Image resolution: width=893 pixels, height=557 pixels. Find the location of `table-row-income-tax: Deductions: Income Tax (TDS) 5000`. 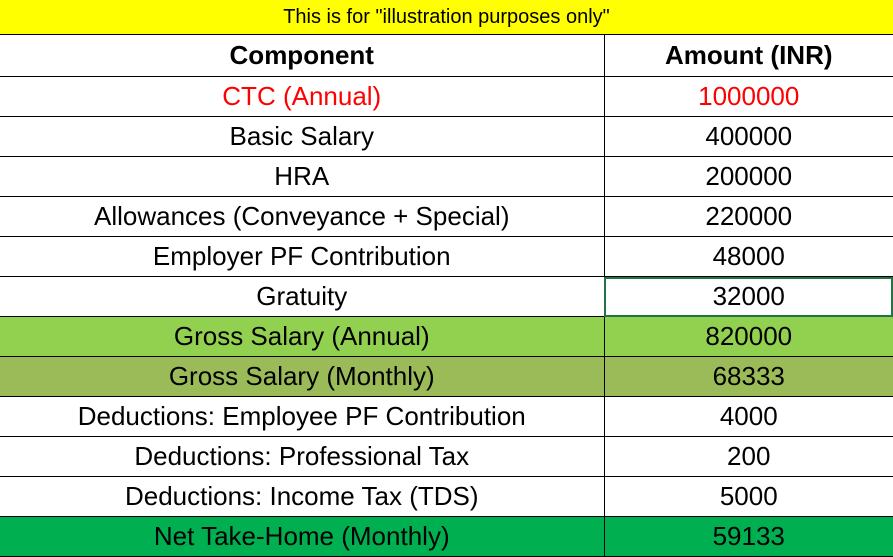

table-row-income-tax: Deductions: Income Tax (TDS) 5000 is located at coordinates (446, 496).